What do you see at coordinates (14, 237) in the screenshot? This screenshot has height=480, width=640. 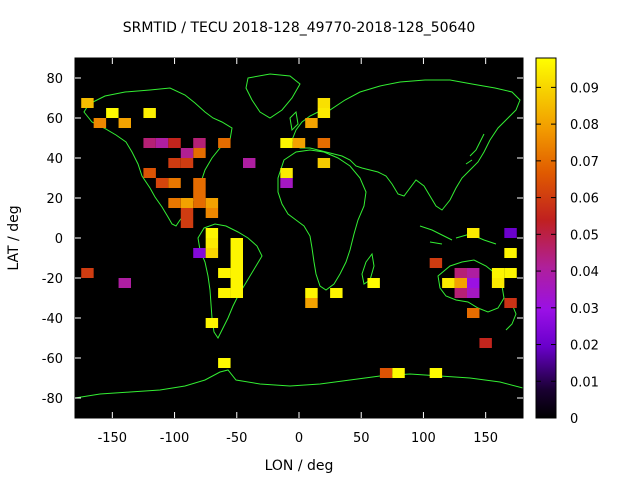 I see `y-axis-label: LAT / deg` at bounding box center [14, 237].